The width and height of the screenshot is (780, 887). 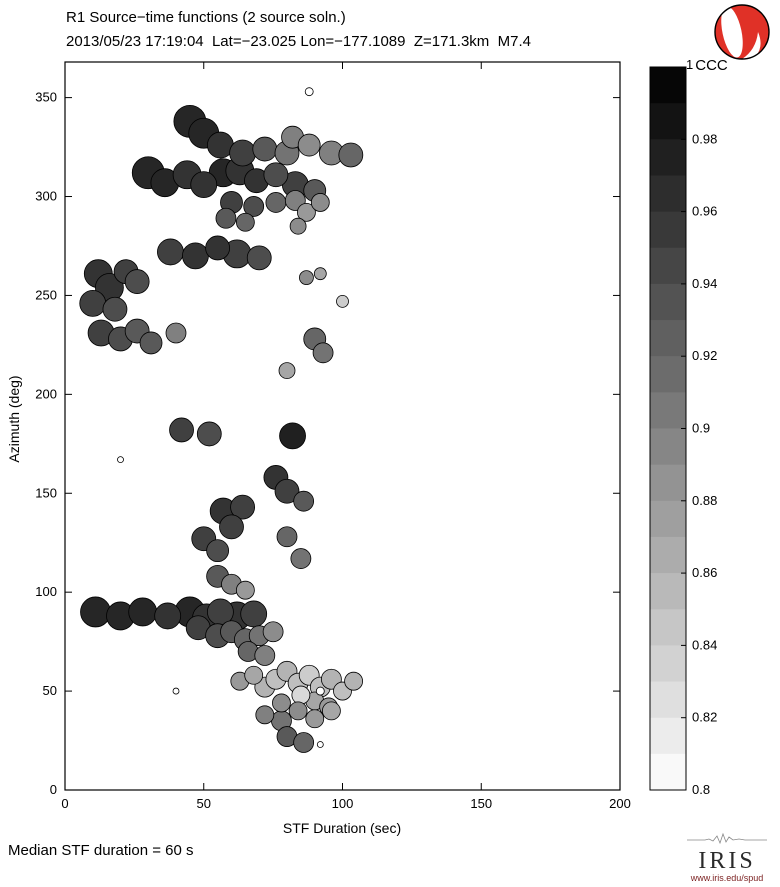 I want to click on colorbar-tick-label: 0.96, so click(x=704, y=211).